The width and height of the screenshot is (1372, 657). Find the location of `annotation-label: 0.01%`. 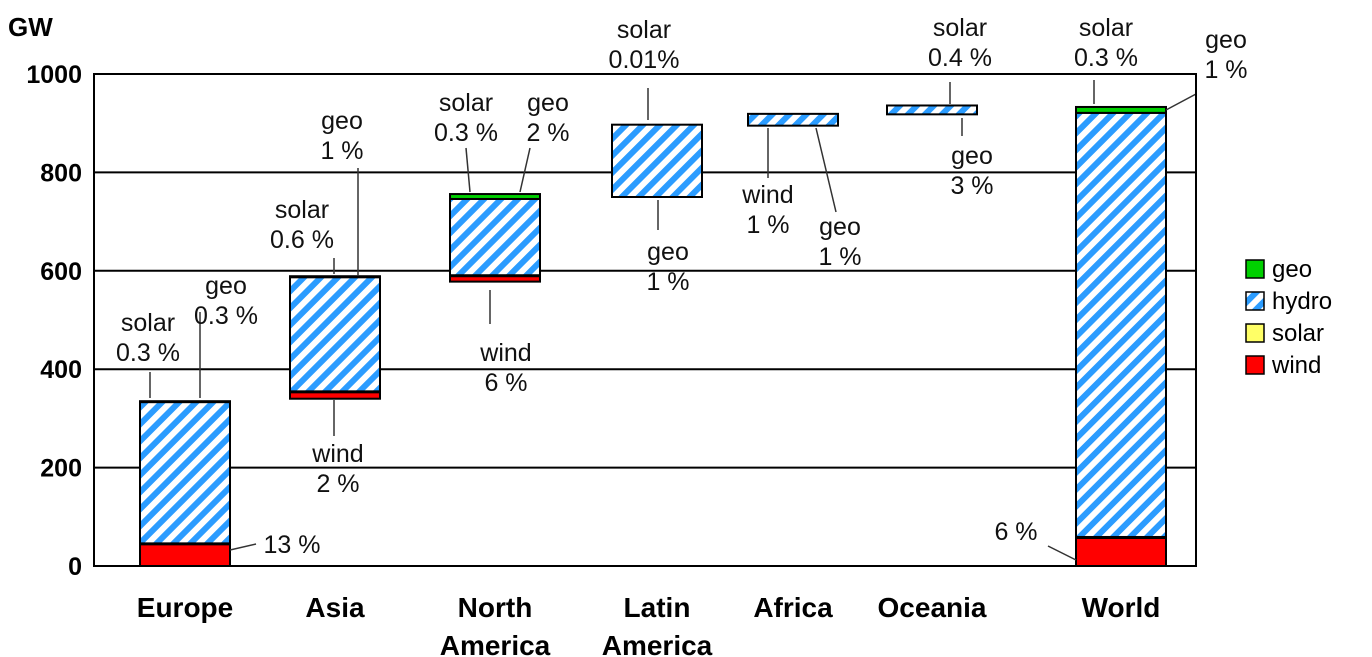

annotation-label: 0.01% is located at coordinates (644, 60).